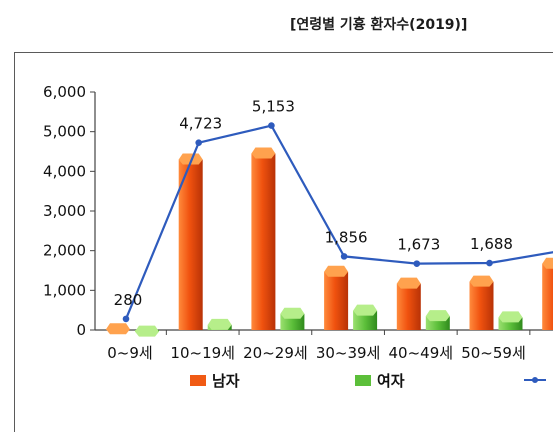 Image resolution: width=553 pixels, height=432 pixels. What do you see at coordinates (200, 124) in the screenshot?
I see `data-label: 4,723` at bounding box center [200, 124].